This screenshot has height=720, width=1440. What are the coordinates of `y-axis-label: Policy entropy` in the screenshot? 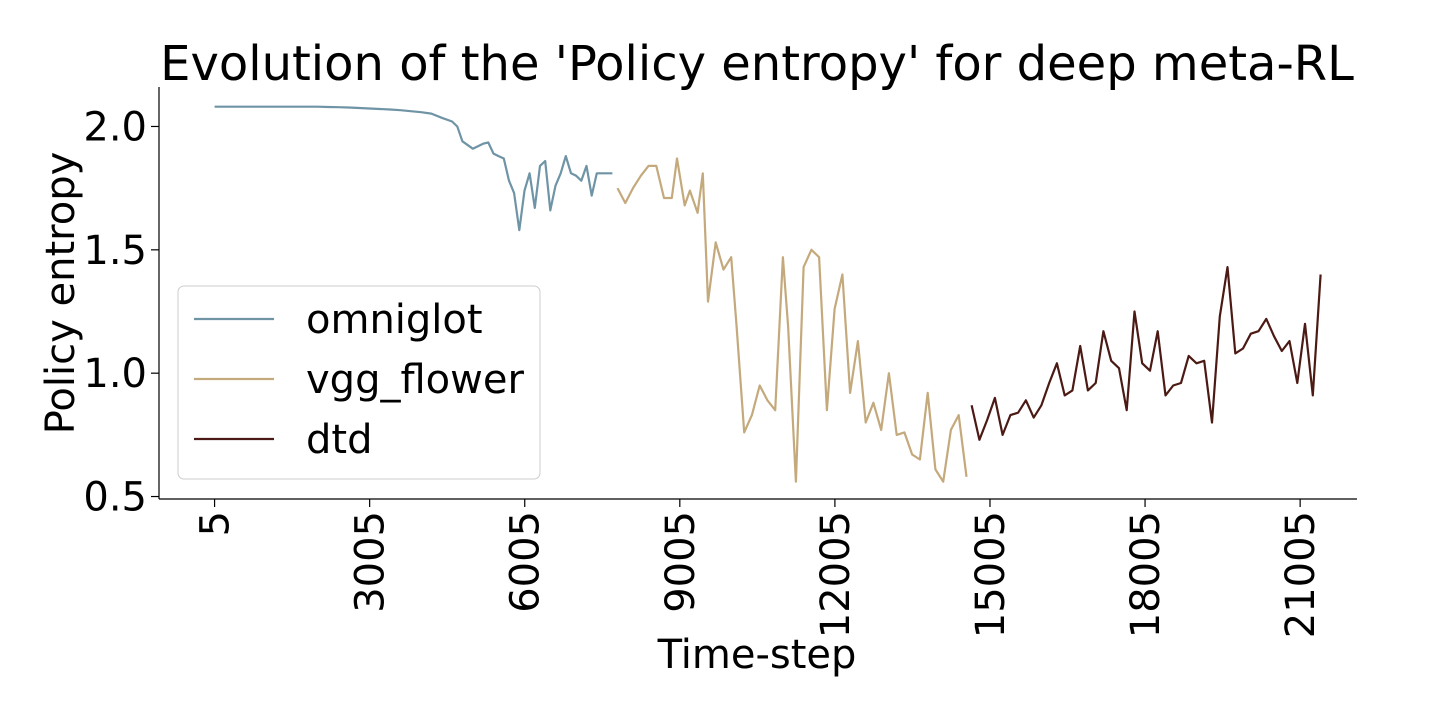 It's located at (61, 293).